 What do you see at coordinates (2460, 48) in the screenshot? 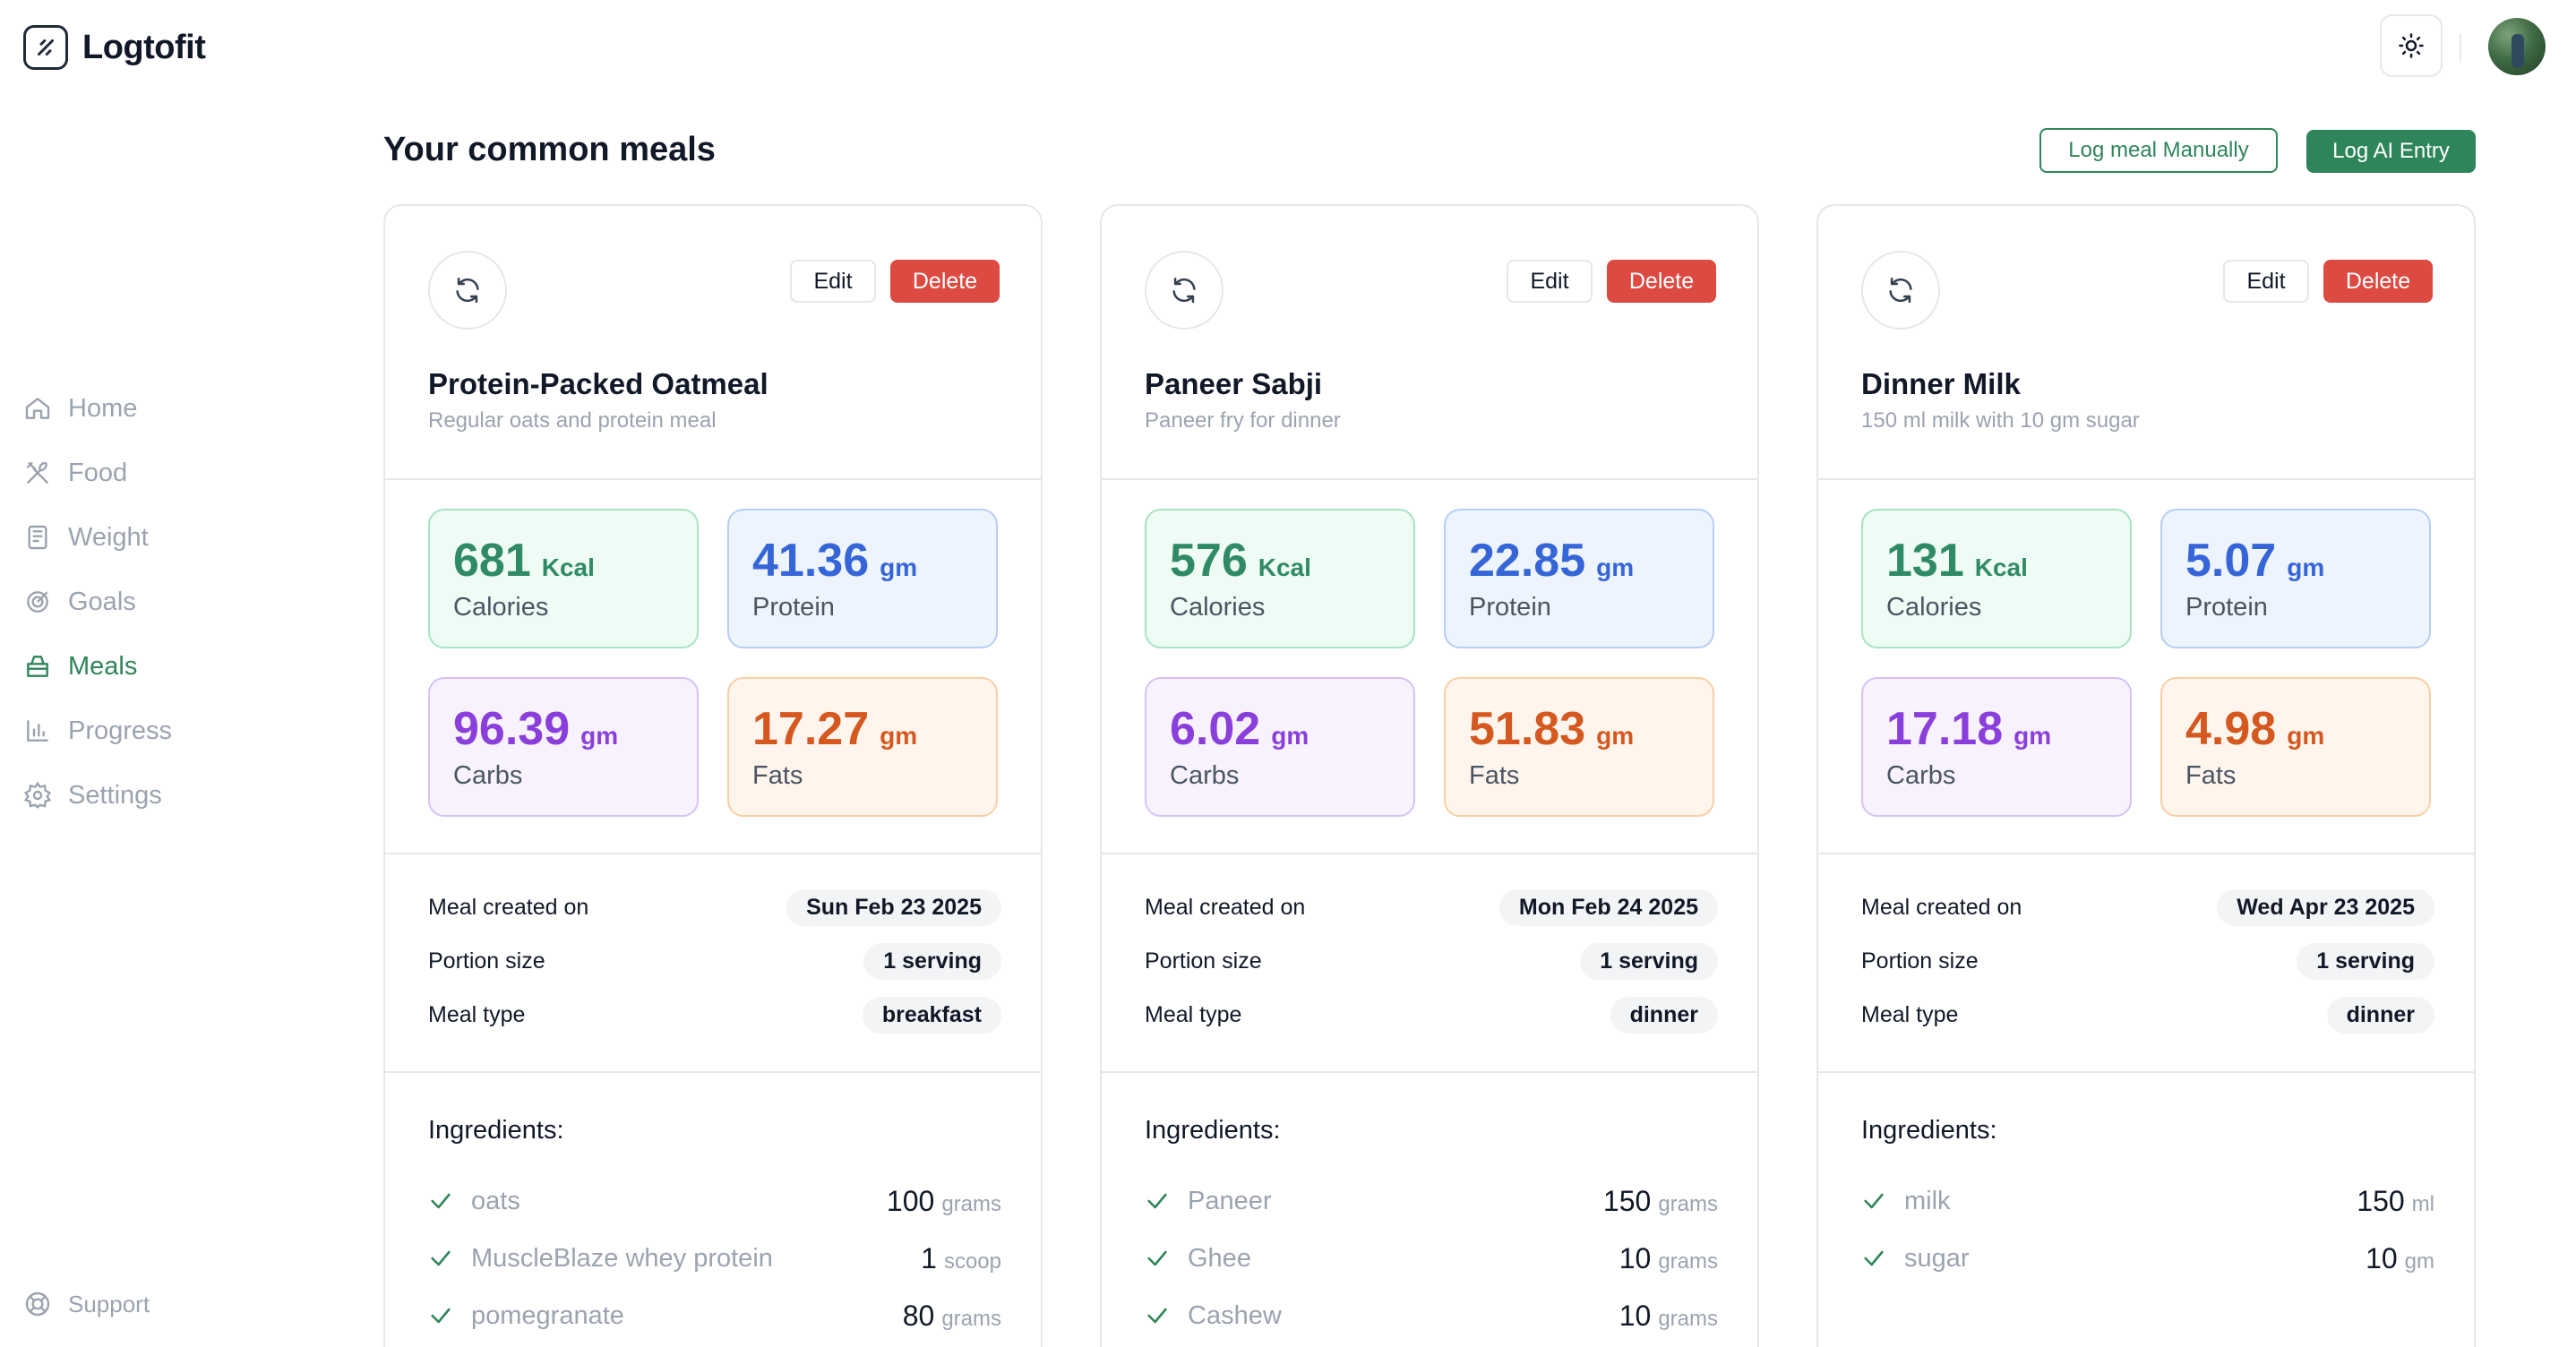
I see `header-divider` at bounding box center [2460, 48].